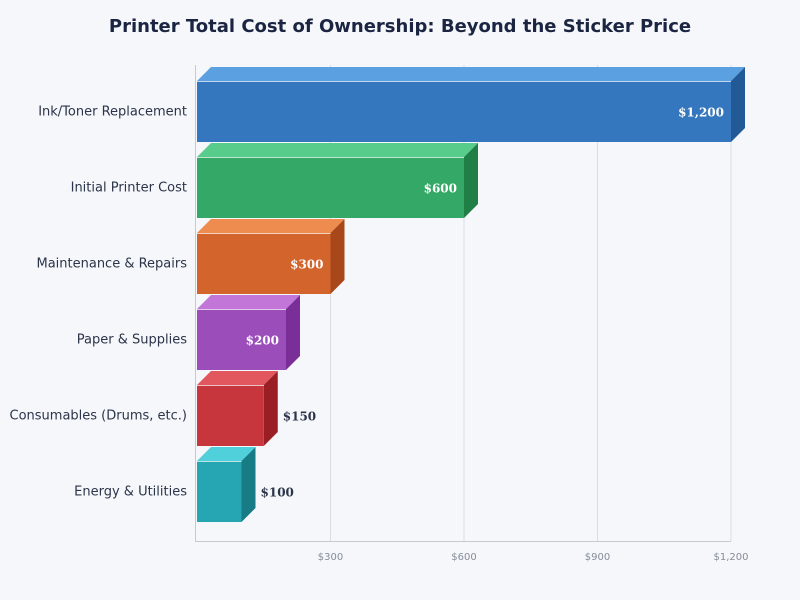 This screenshot has width=800, height=600. What do you see at coordinates (440, 189) in the screenshot?
I see `data-label: $600` at bounding box center [440, 189].